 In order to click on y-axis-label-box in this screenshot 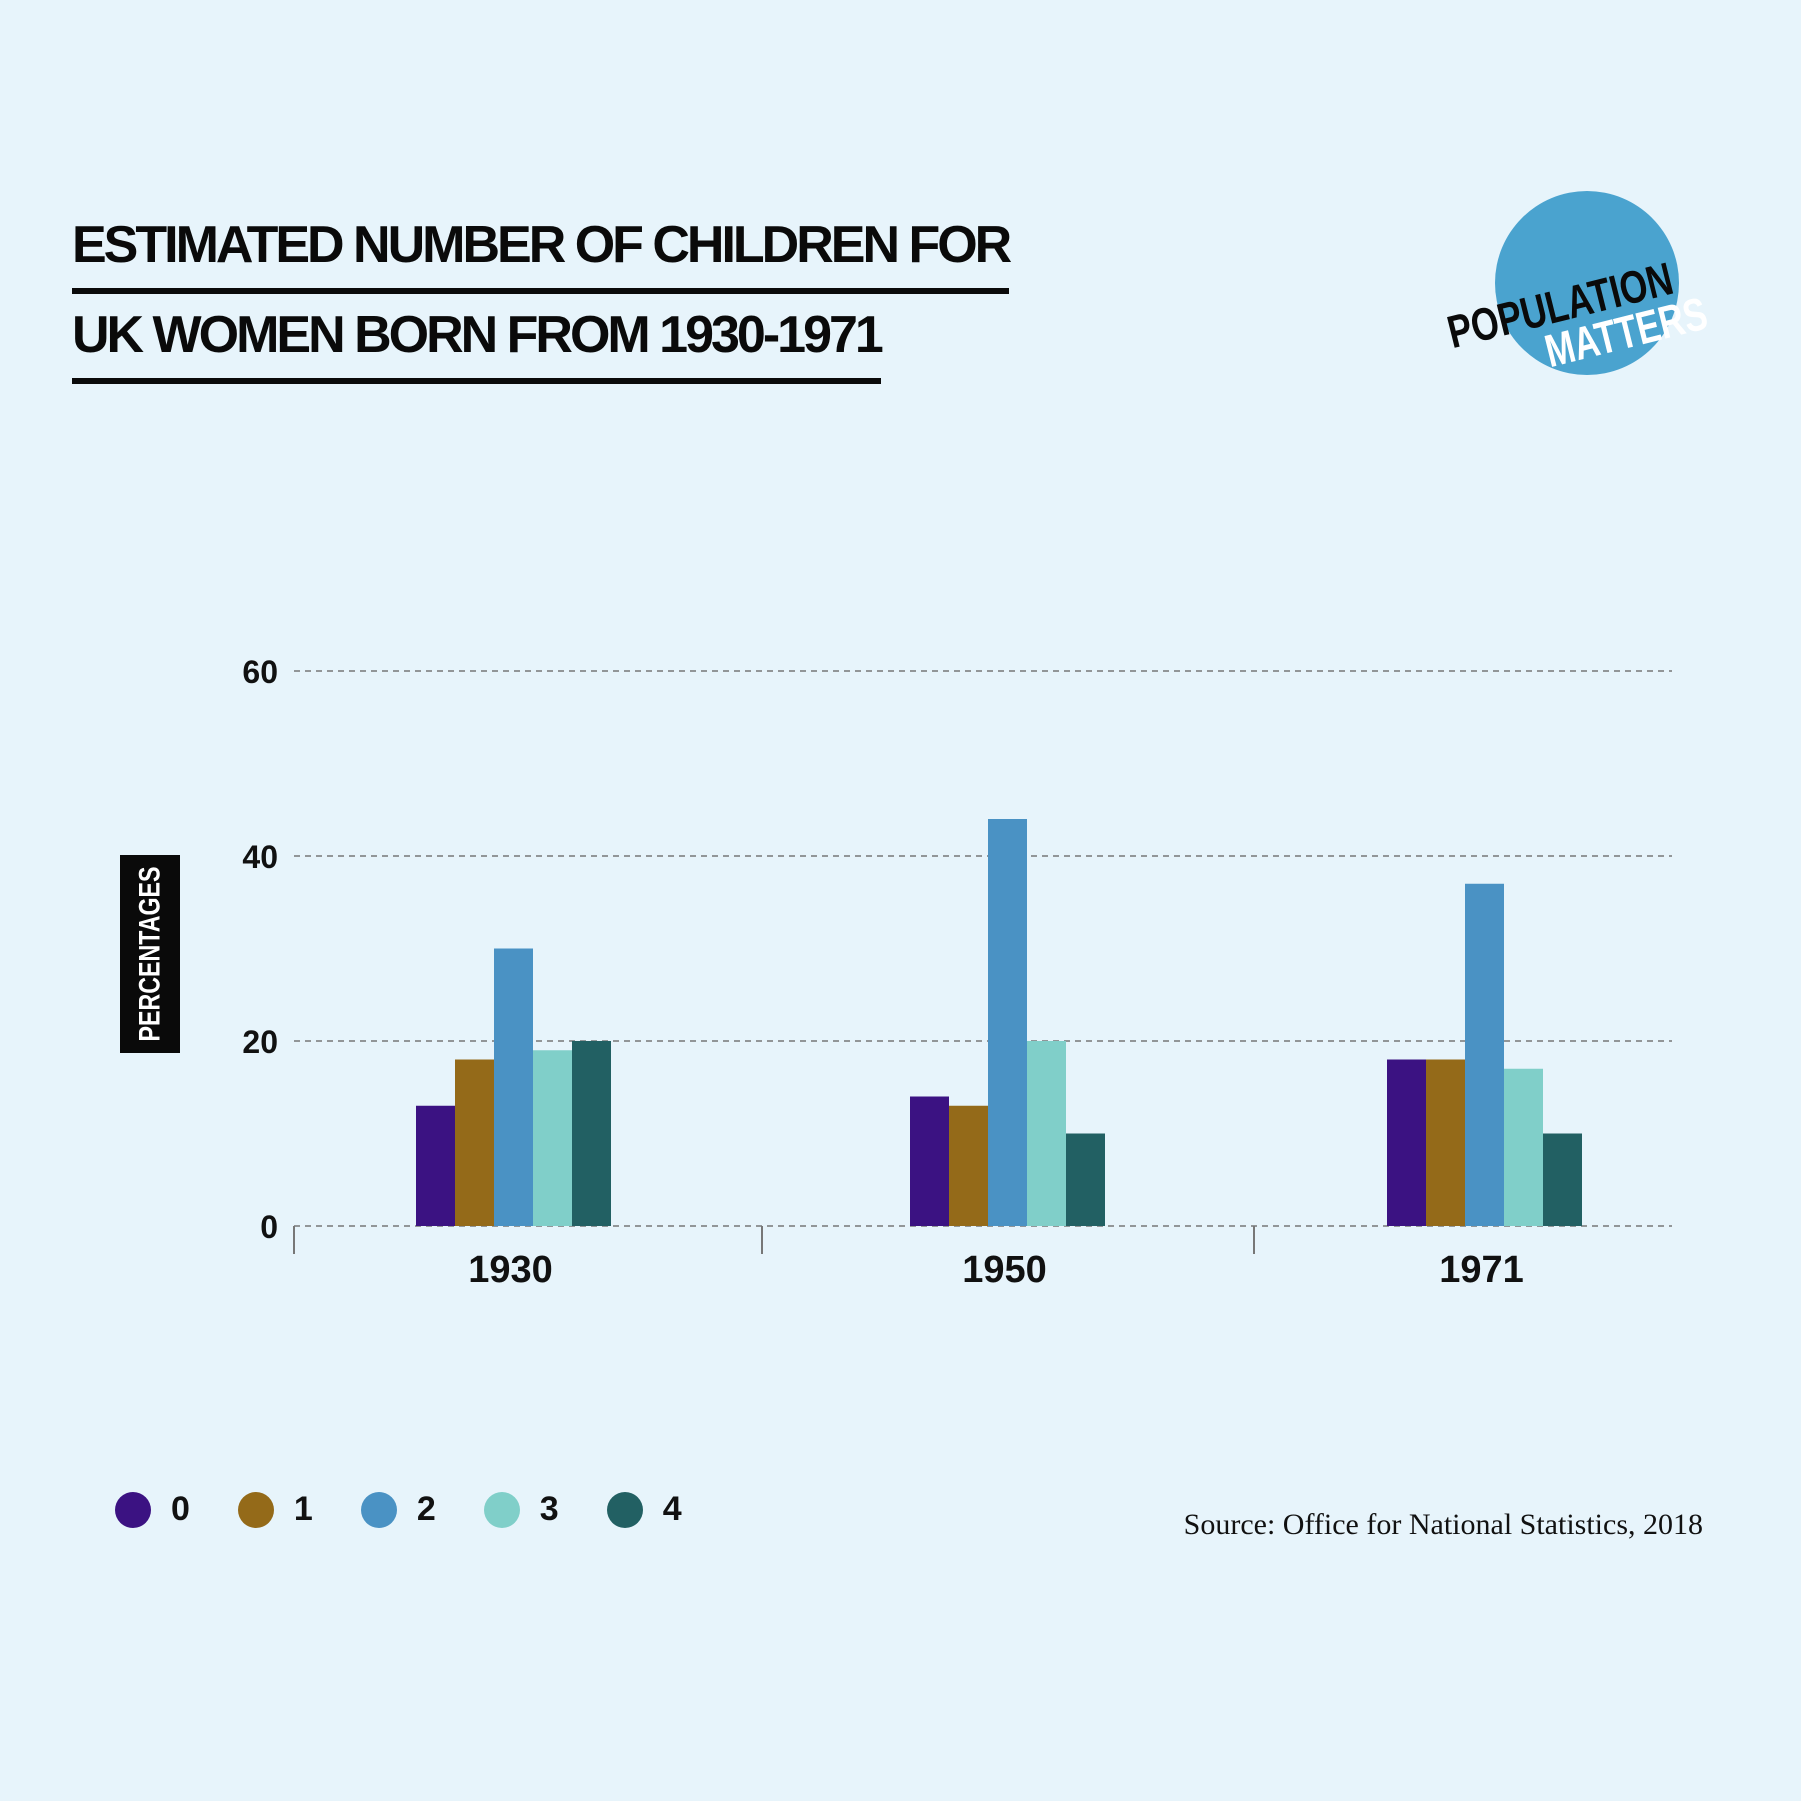, I will do `click(150, 954)`.